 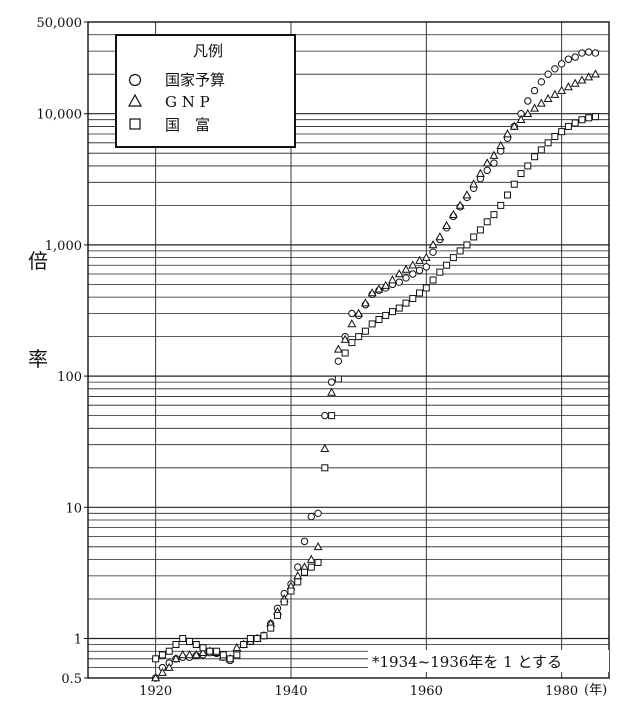 I want to click on legend-label-wealth: 国 富, so click(x=187, y=125).